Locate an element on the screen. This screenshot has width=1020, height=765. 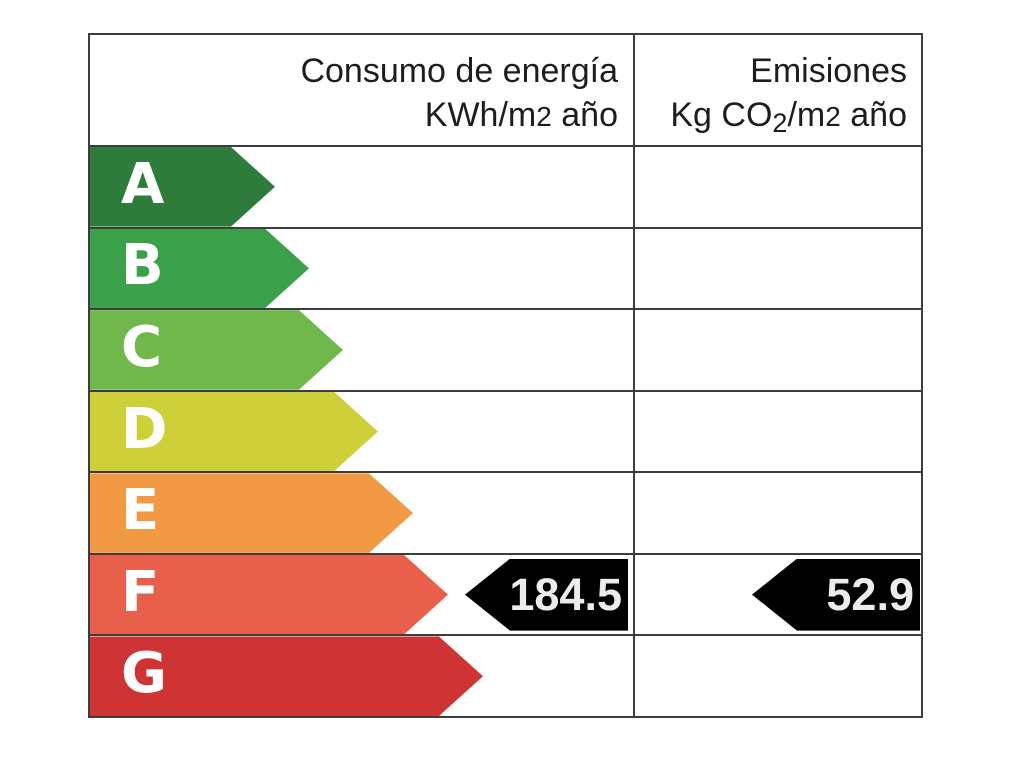
band-row-c: C is located at coordinates (505, 351).